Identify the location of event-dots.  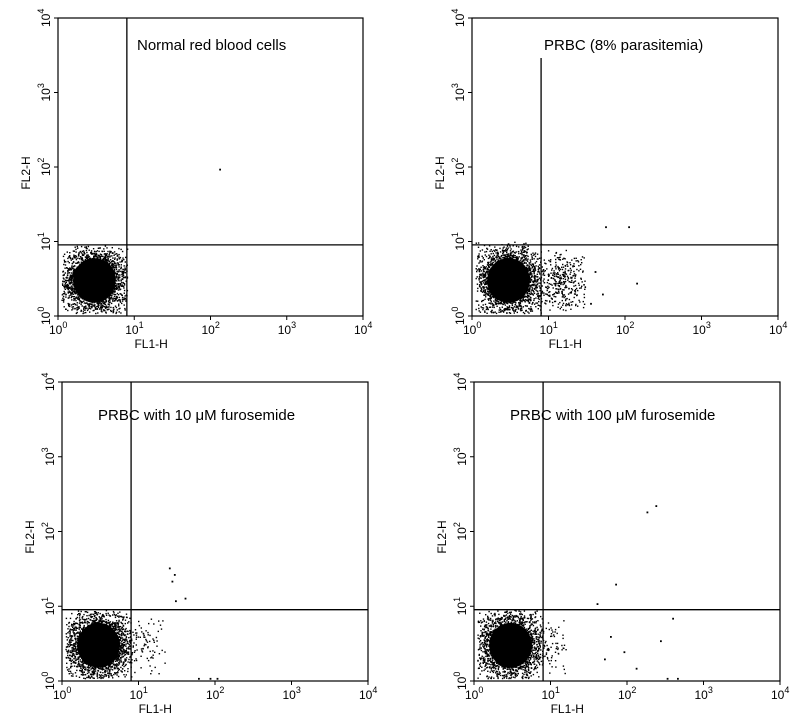
(95, 280).